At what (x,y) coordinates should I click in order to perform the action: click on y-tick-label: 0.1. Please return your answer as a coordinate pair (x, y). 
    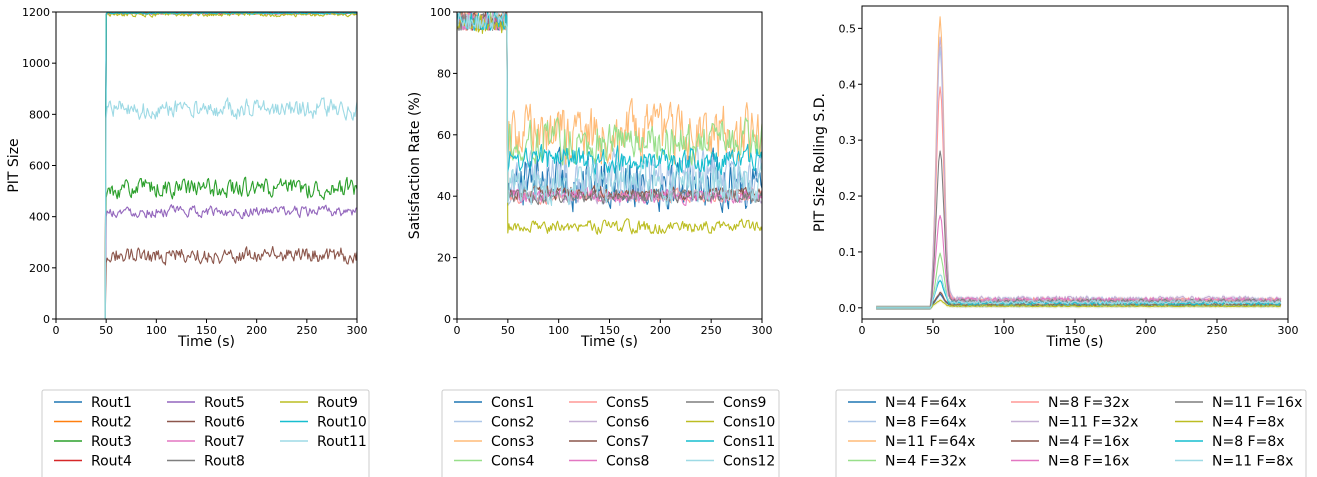
    Looking at the image, I should click on (848, 252).